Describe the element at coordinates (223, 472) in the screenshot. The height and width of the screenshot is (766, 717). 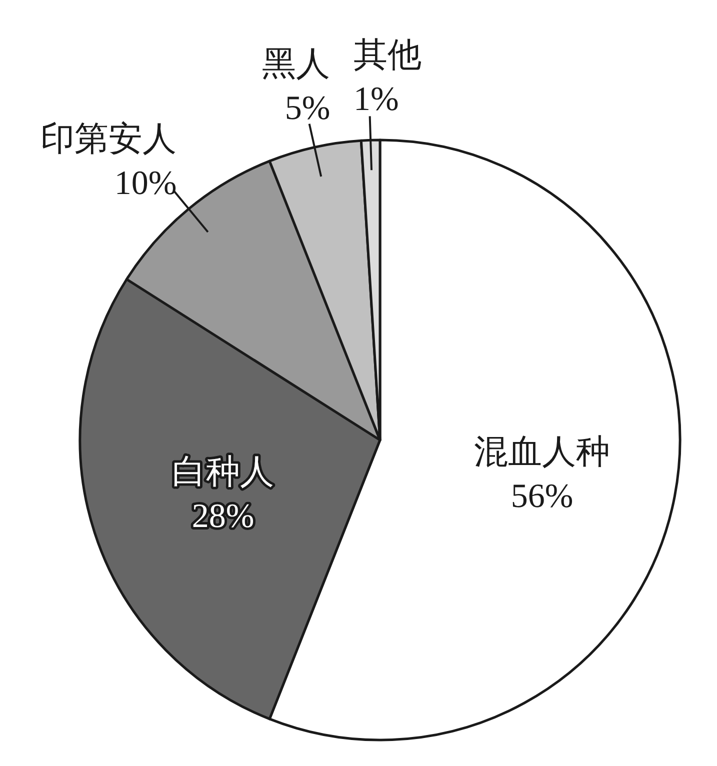
I see `slice-label: 白种人` at that location.